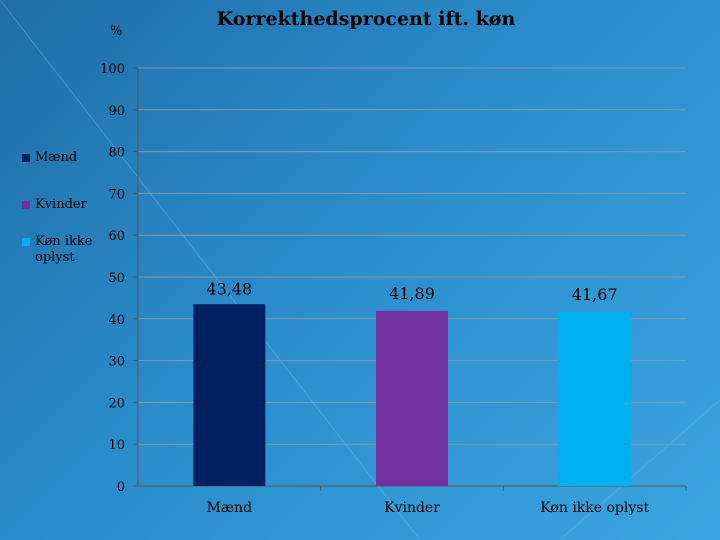  What do you see at coordinates (594, 508) in the screenshot?
I see `x-tick-label-2: Køn ikke oplyst` at bounding box center [594, 508].